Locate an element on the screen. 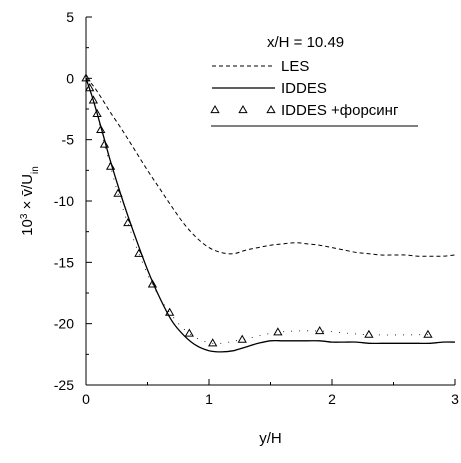 The height and width of the screenshot is (463, 461). y-tick-label: -15 is located at coordinates (64, 262).